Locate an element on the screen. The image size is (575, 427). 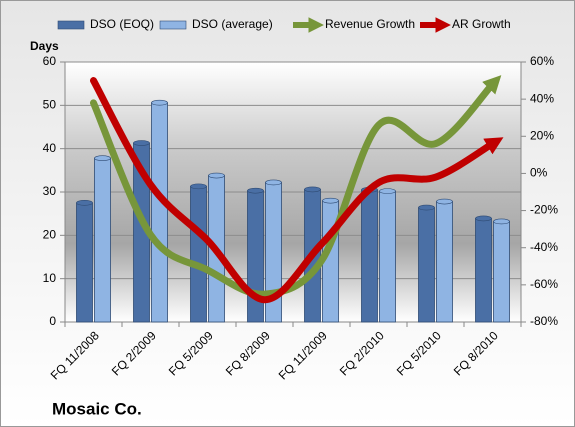
y2-tick-label: -40% is located at coordinates (544, 247).